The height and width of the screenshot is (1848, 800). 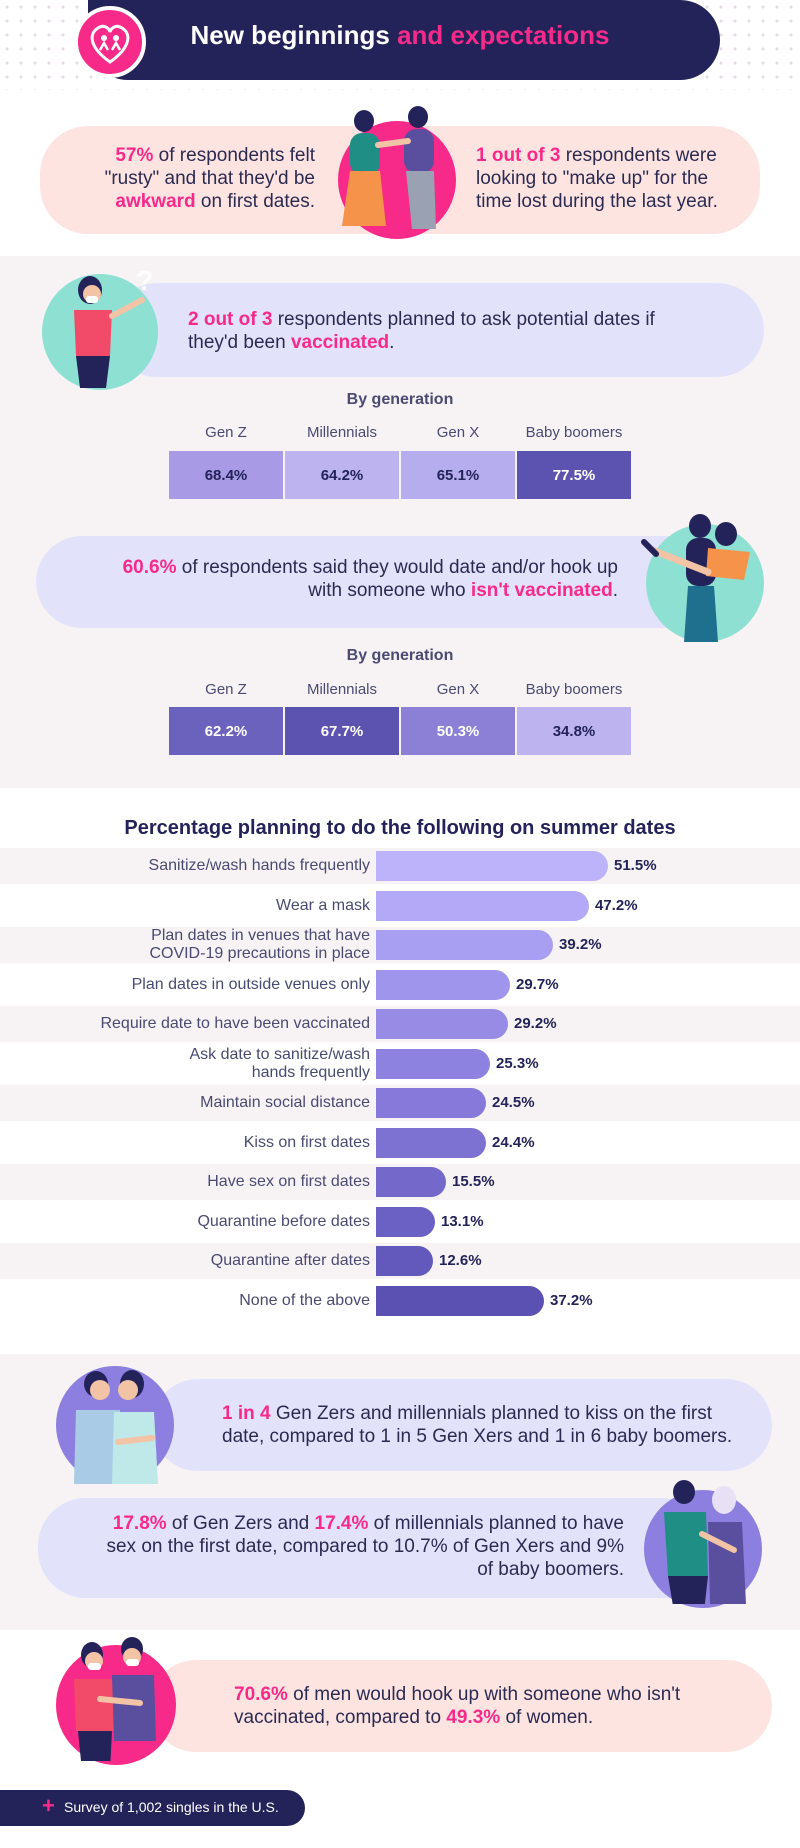 I want to click on man-carrying-woman-illustration, so click(x=702, y=578).